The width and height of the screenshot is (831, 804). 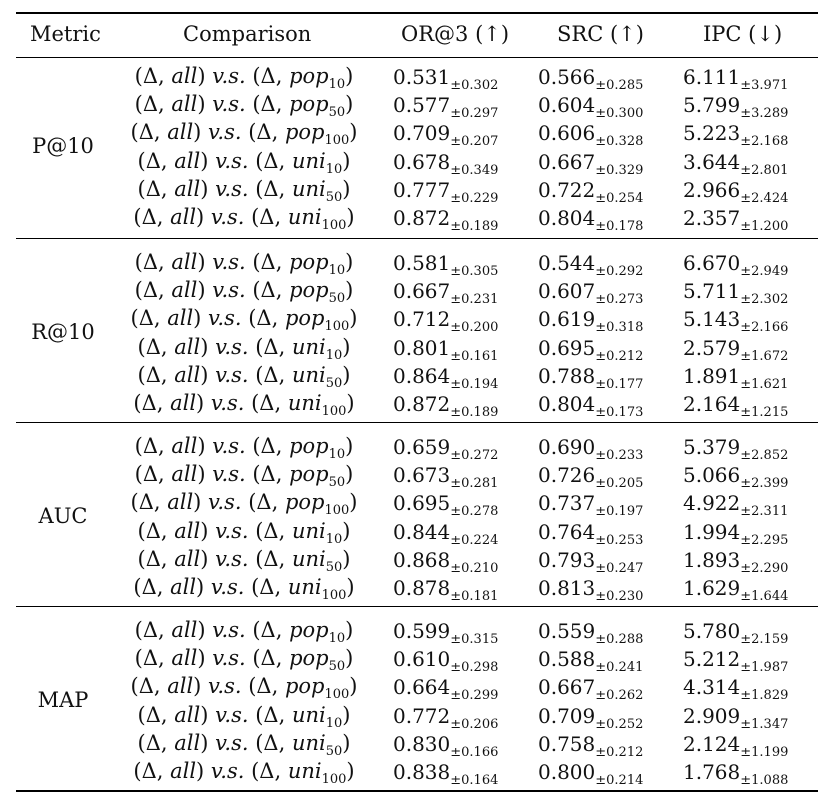 I want to click on value-ipc: 5.780±2.159, so click(x=736, y=633).